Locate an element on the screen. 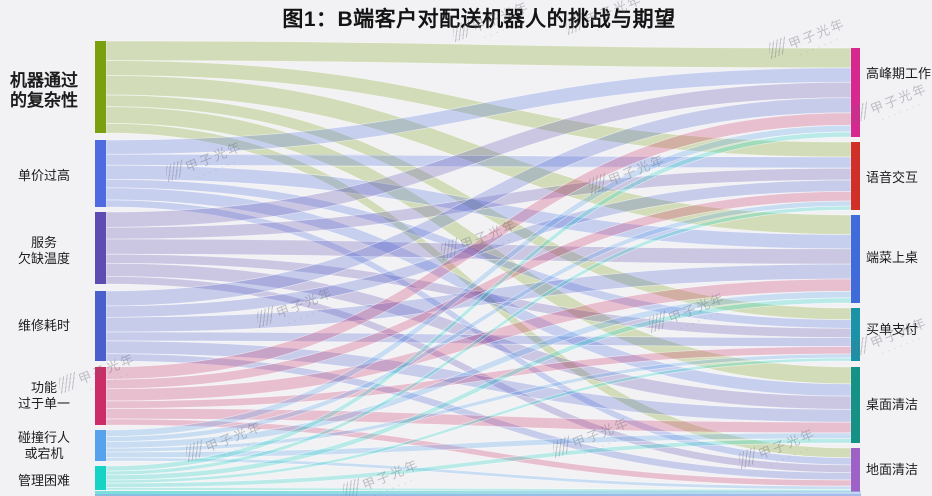  node-label-right-3: 买单支付 is located at coordinates (892, 329).